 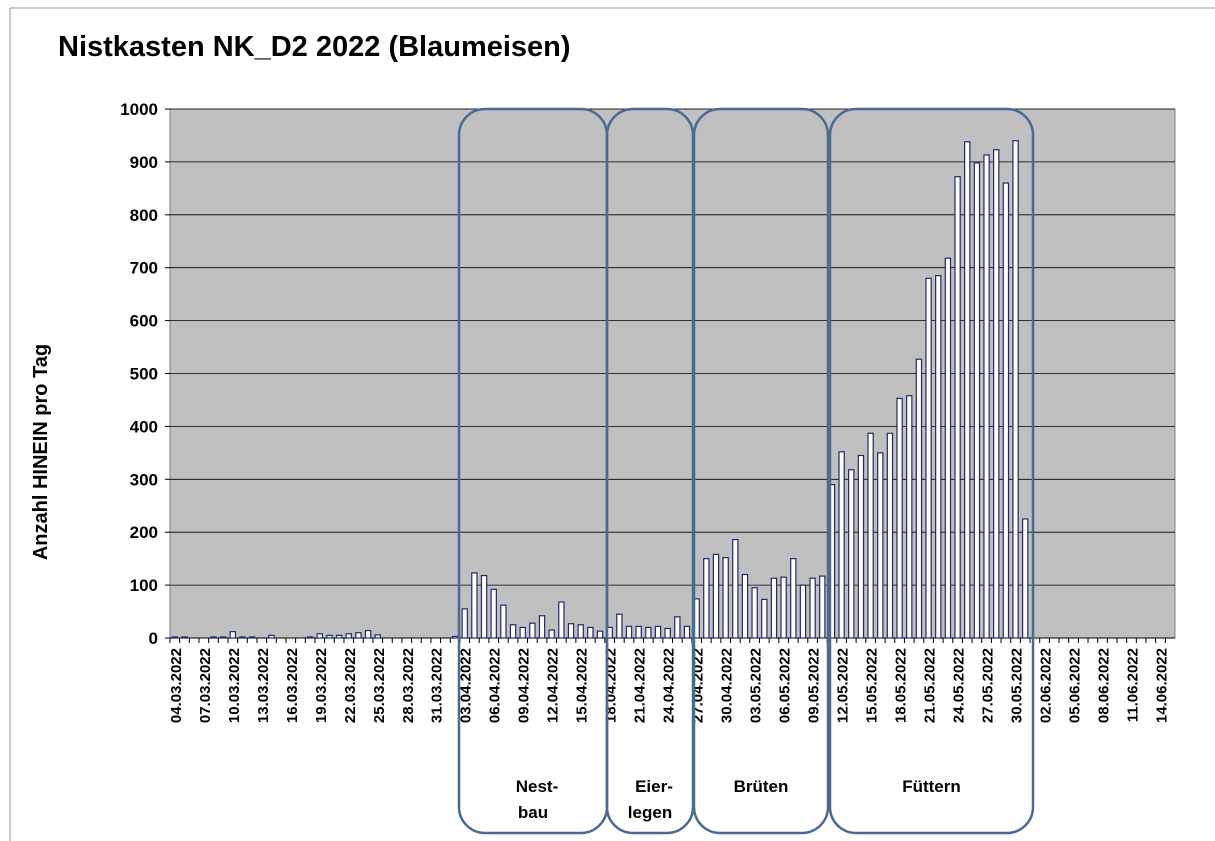 I want to click on y-tick-label: 900, so click(x=144, y=162).